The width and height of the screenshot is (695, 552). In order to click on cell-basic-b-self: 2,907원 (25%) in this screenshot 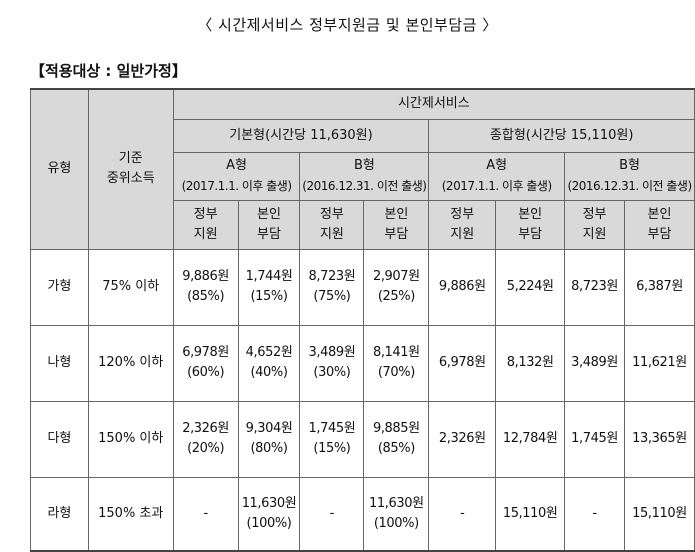, I will do `click(396, 287)`.